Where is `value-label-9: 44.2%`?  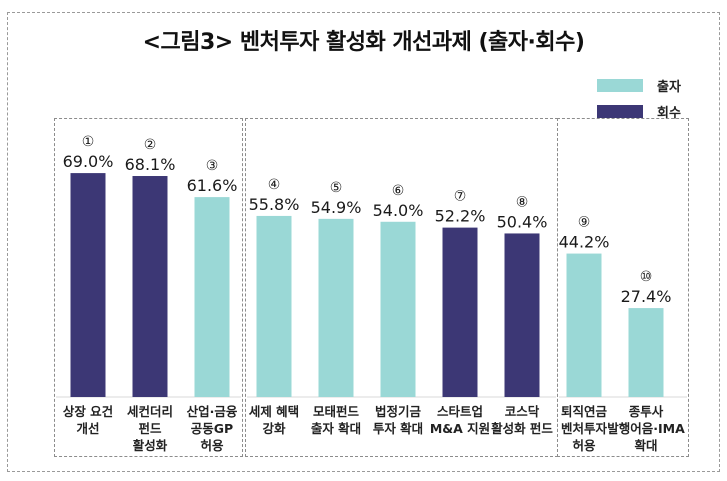 value-label-9: 44.2% is located at coordinates (584, 242).